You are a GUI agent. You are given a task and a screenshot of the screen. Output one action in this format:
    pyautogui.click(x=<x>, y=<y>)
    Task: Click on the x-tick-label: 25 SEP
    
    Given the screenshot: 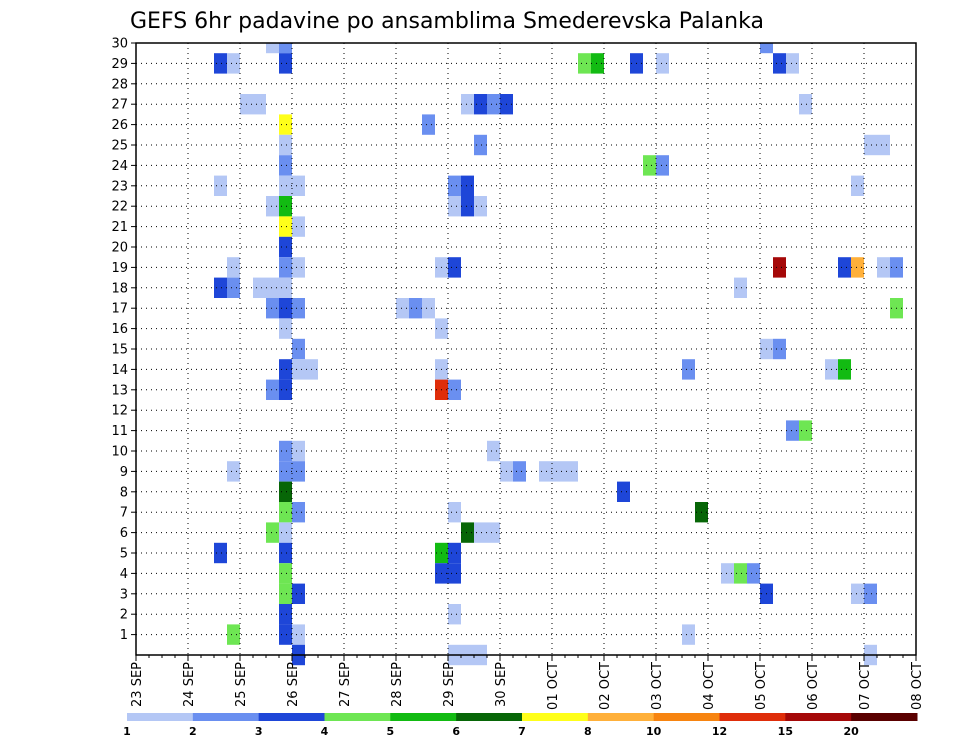 What is the action you would take?
    pyautogui.click(x=241, y=684)
    